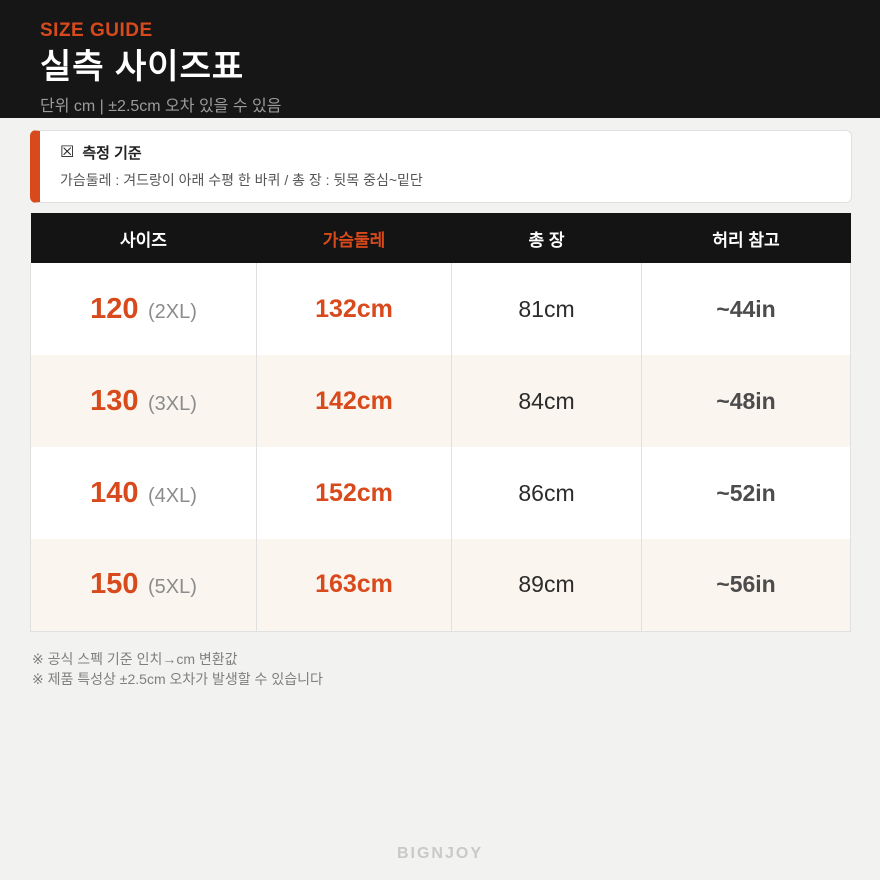 The width and height of the screenshot is (880, 880). Describe the element at coordinates (114, 492) in the screenshot. I see `size-value: 140` at that location.